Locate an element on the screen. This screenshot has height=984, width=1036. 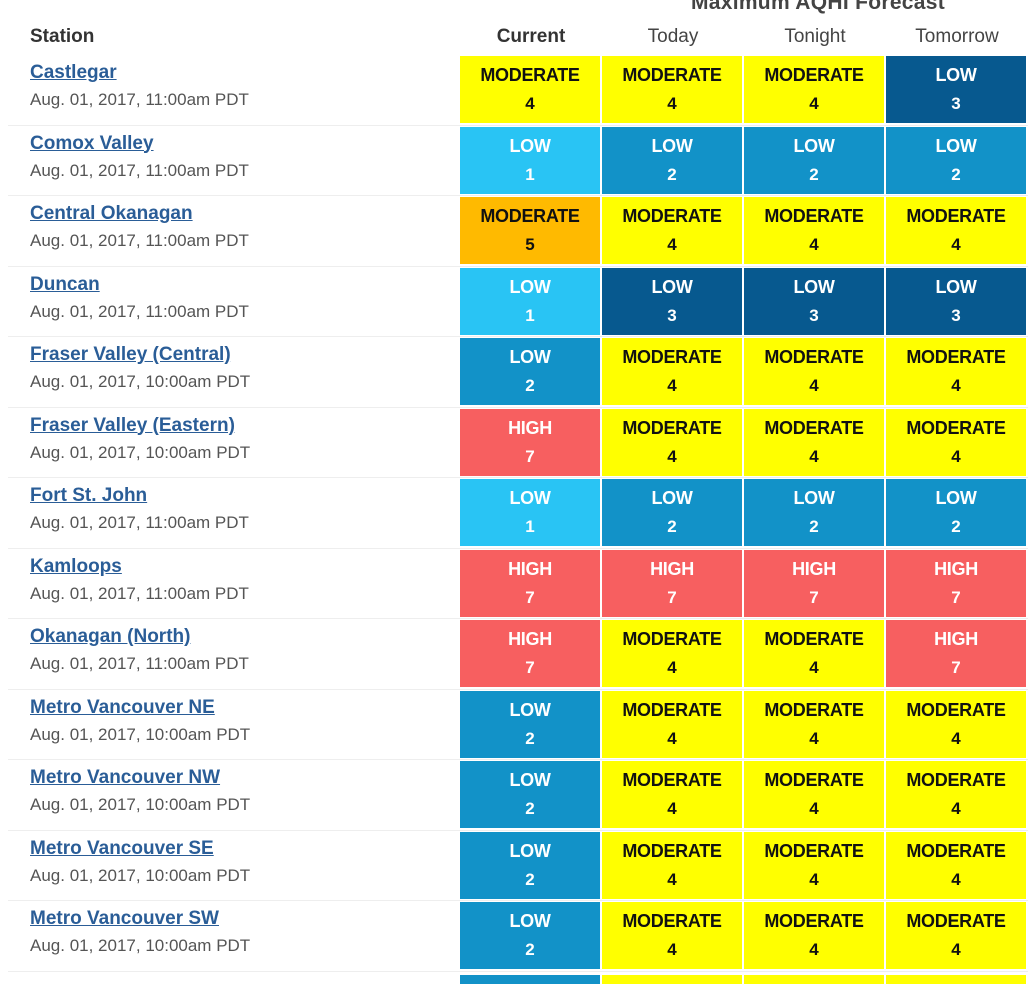
forecast-title: Maximum AQHI Forecast is located at coordinates (818, 7).